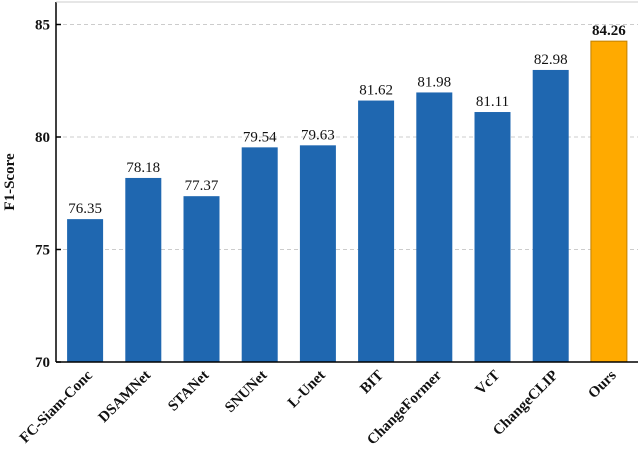 The width and height of the screenshot is (640, 469). I want to click on category-label: SNUNet, so click(246, 392).